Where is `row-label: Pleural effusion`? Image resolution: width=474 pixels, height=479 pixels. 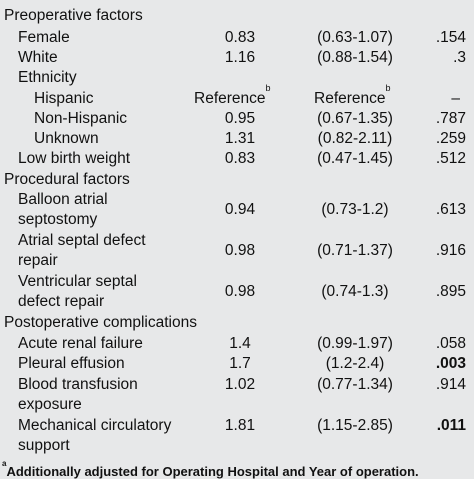
row-label: Pleural effusion is located at coordinates (71, 363).